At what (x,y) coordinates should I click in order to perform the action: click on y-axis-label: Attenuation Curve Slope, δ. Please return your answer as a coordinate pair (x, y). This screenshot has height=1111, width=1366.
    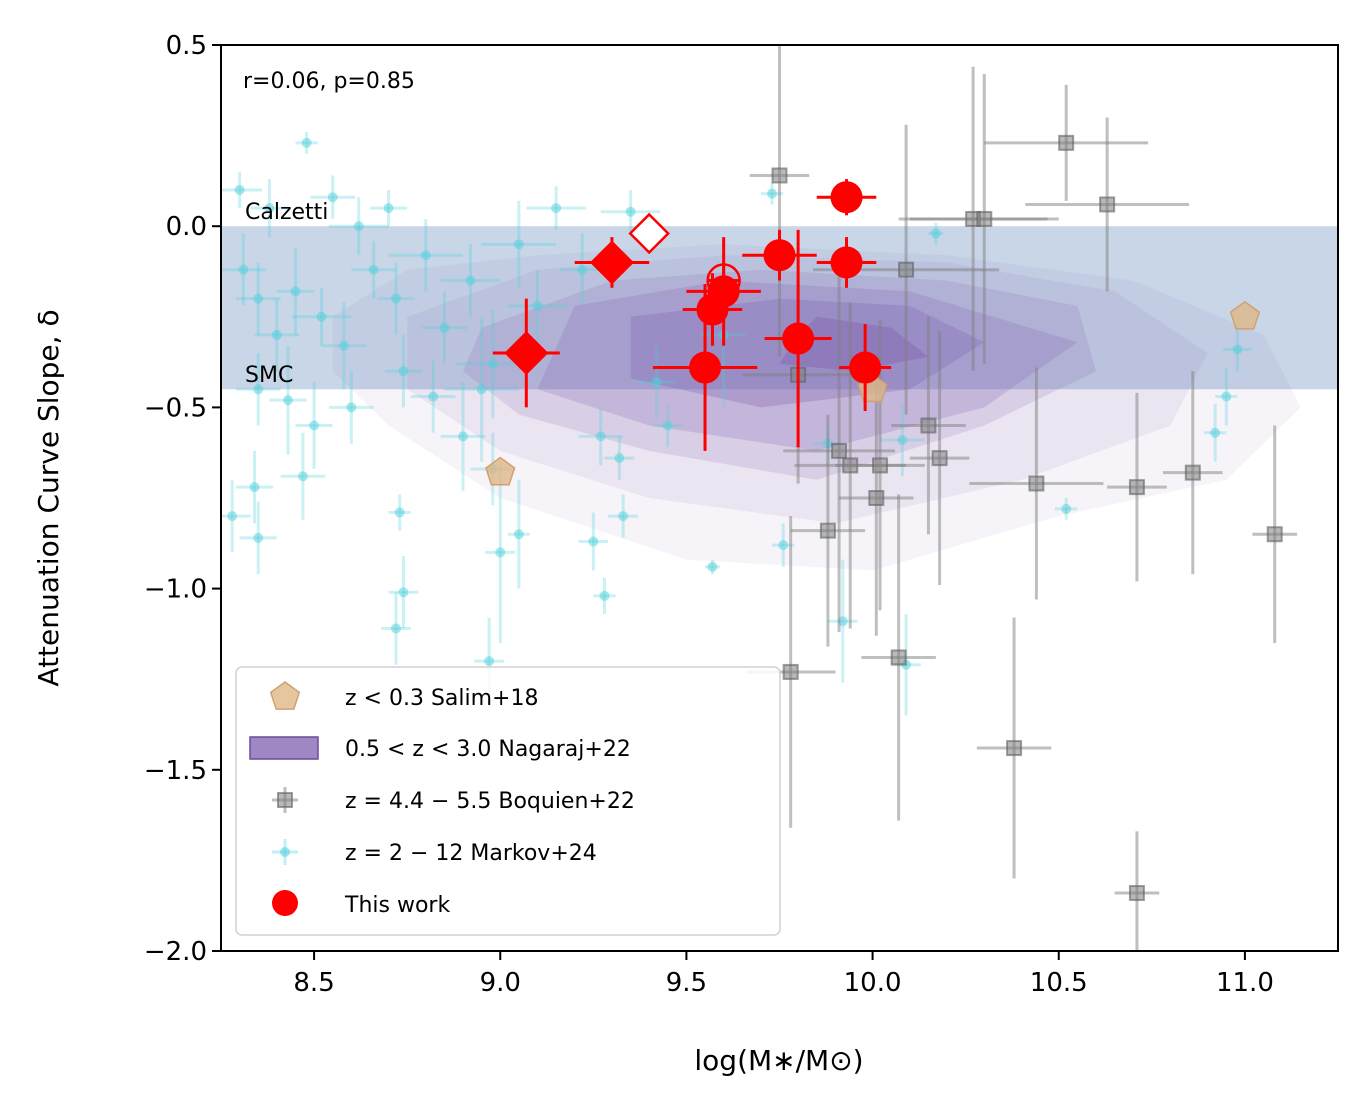
    Looking at the image, I should click on (48, 497).